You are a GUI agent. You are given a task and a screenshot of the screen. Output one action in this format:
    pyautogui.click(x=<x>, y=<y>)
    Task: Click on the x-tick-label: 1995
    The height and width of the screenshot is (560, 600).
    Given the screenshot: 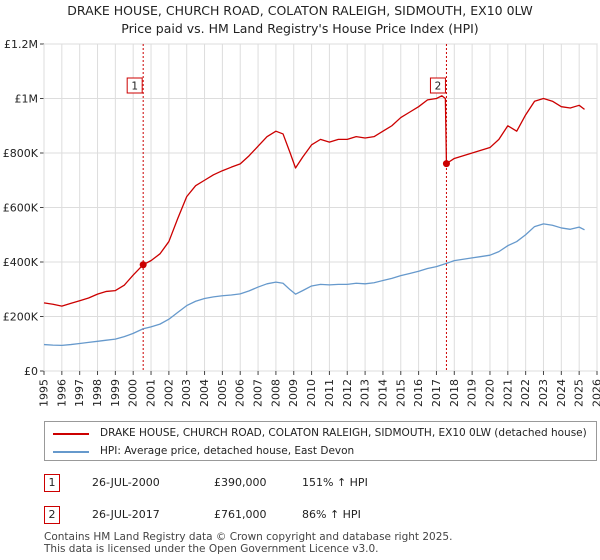 What is the action you would take?
    pyautogui.click(x=44, y=393)
    